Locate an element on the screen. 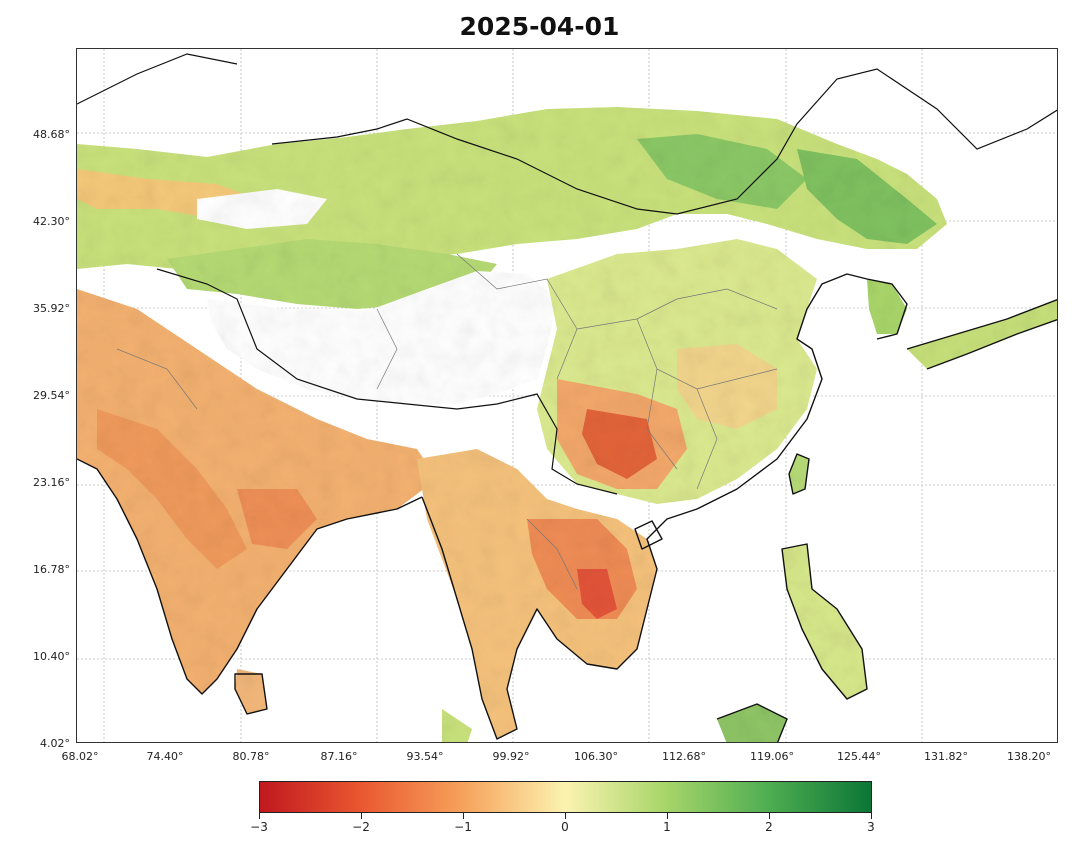 The image size is (1079, 856). colorbar-tick-label: −3 is located at coordinates (259, 827).